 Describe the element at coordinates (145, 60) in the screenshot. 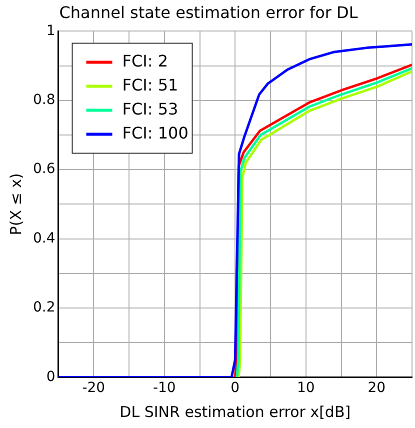

I see `legend-label: FCI: 2` at that location.